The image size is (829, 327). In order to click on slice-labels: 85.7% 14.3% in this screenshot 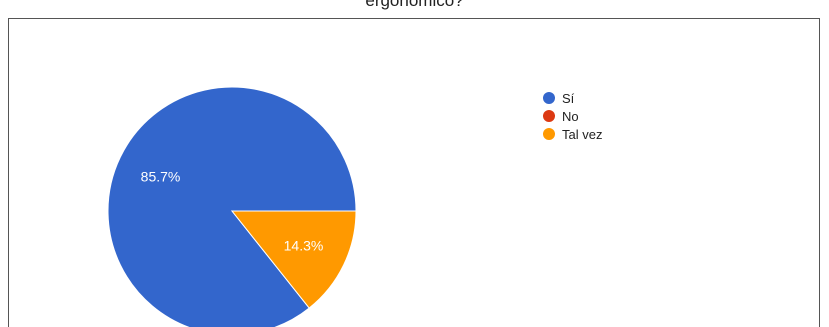, I will do `click(232, 211)`.